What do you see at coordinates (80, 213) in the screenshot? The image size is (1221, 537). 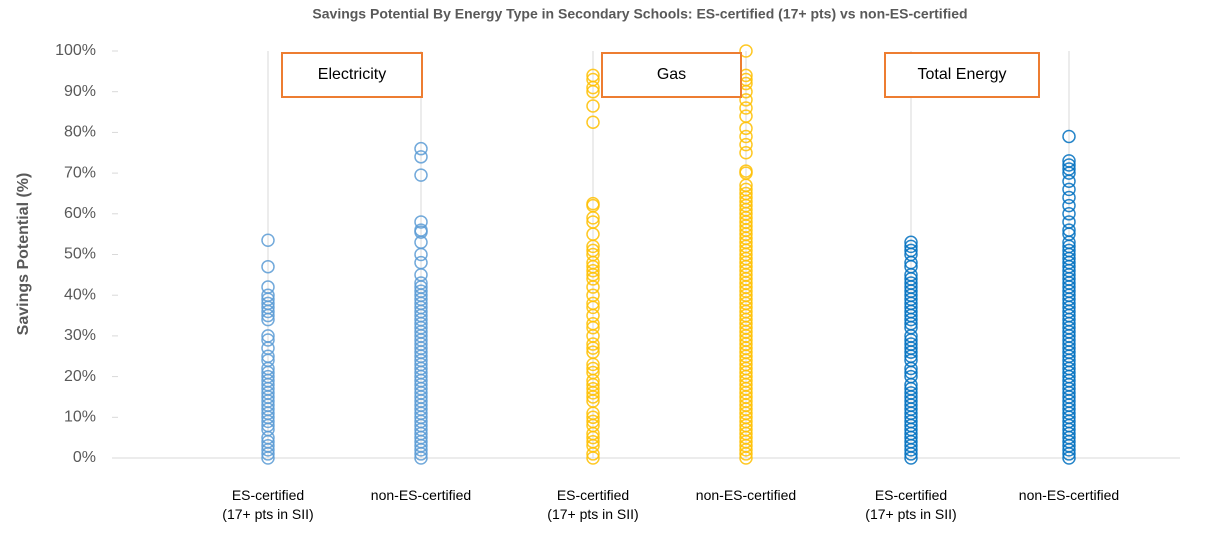 I see `y-tick-label: 60%` at bounding box center [80, 213].